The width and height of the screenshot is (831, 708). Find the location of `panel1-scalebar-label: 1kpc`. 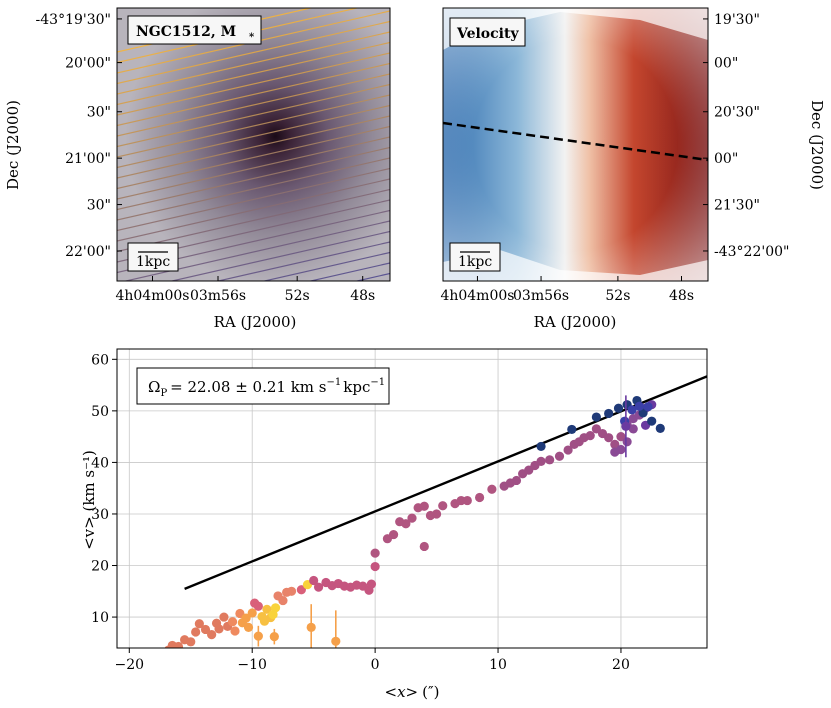

panel1-scalebar-label: 1kpc is located at coordinates (153, 262).